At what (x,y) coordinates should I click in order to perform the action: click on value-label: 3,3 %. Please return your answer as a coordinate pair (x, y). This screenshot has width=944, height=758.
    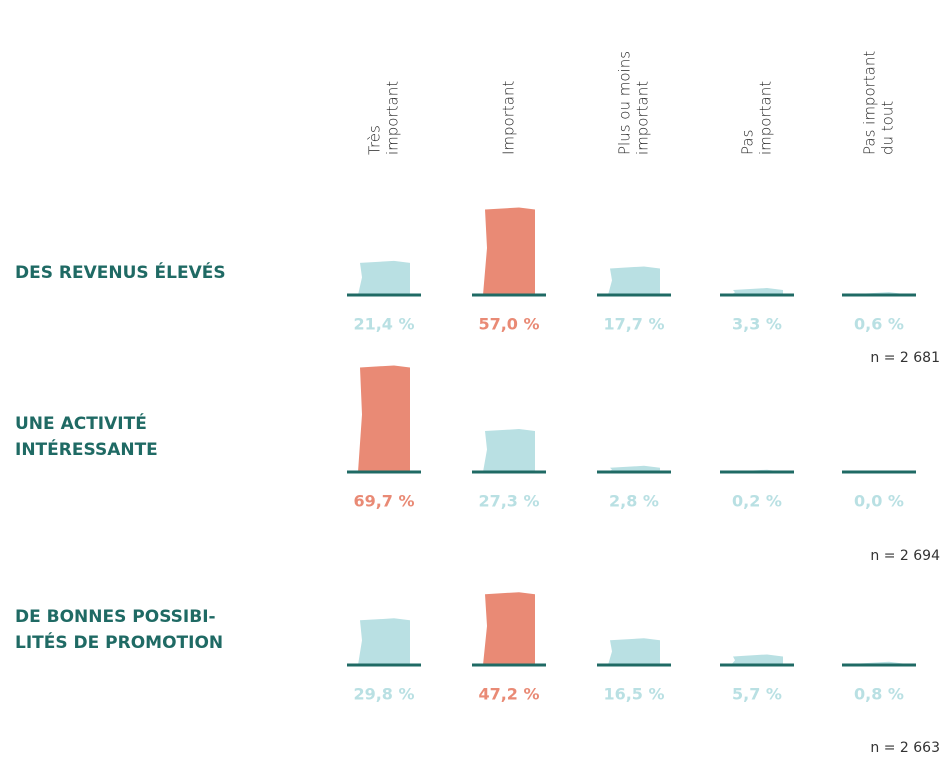
    Looking at the image, I should click on (757, 324).